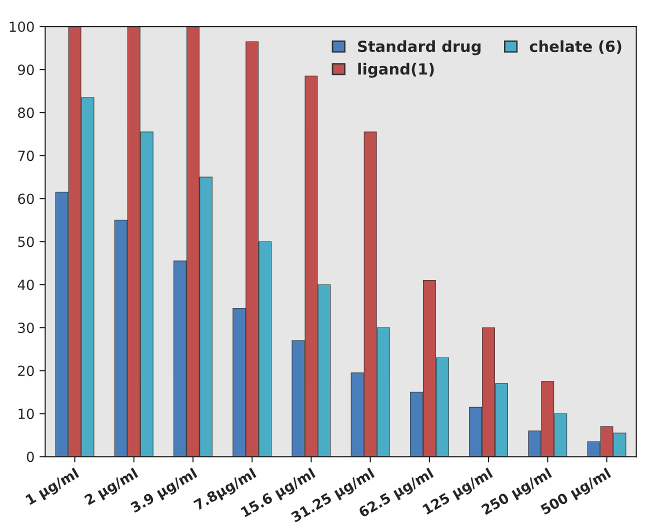 The height and width of the screenshot is (531, 646). Describe the element at coordinates (26, 70) in the screenshot. I see `y-tick-label: 90` at that location.